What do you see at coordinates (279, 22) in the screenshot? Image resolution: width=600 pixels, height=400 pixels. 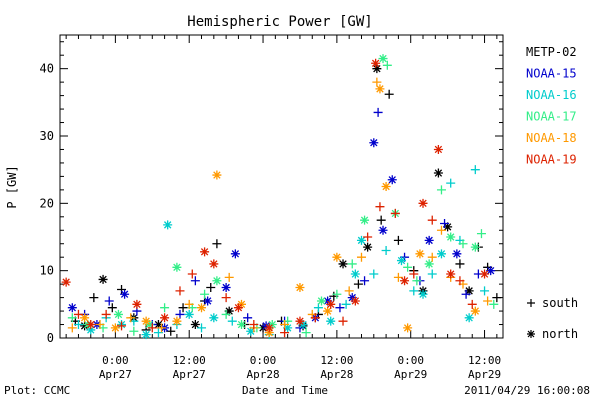 I see `chart-title: Hemispheric Power [GW]` at bounding box center [279, 22].